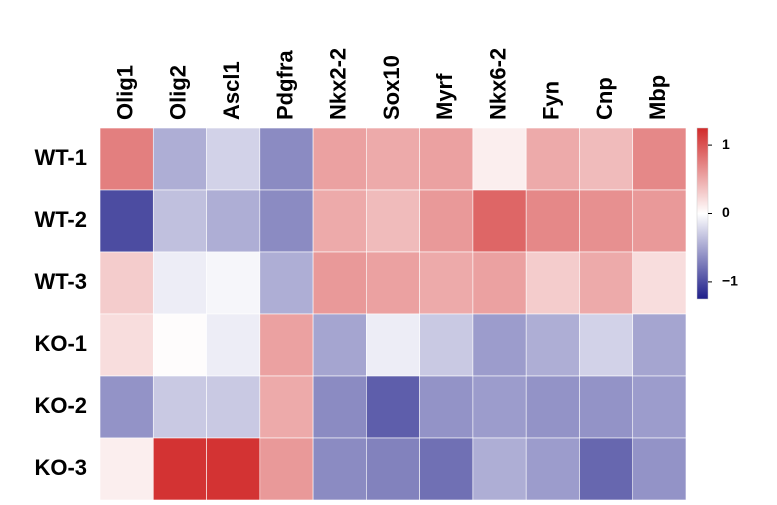 This screenshot has width=777, height=505. I want to click on row-label-ko-3: KO-3, so click(60, 467).